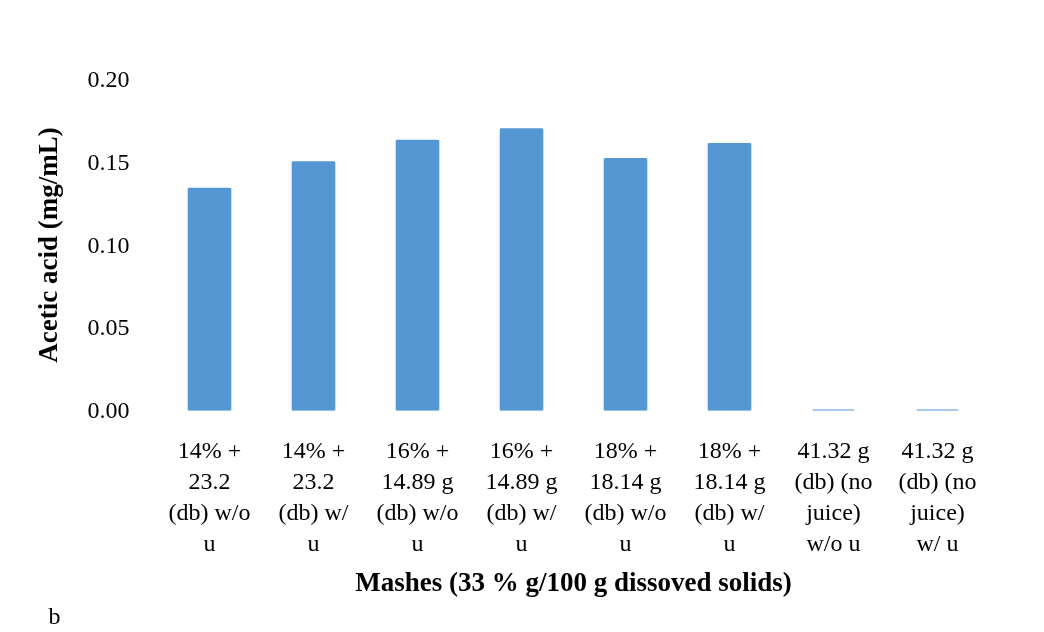 The height and width of the screenshot is (632, 1044). Describe the element at coordinates (209, 496) in the screenshot. I see `x-tick-label: 14% + 23.2 (db) w/o u` at that location.